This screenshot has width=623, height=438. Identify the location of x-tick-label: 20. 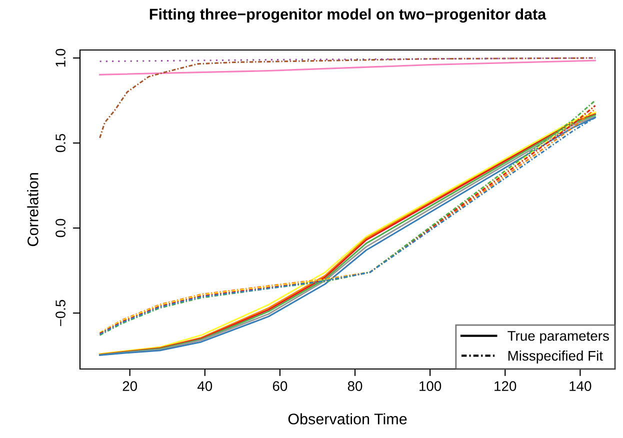
(130, 386).